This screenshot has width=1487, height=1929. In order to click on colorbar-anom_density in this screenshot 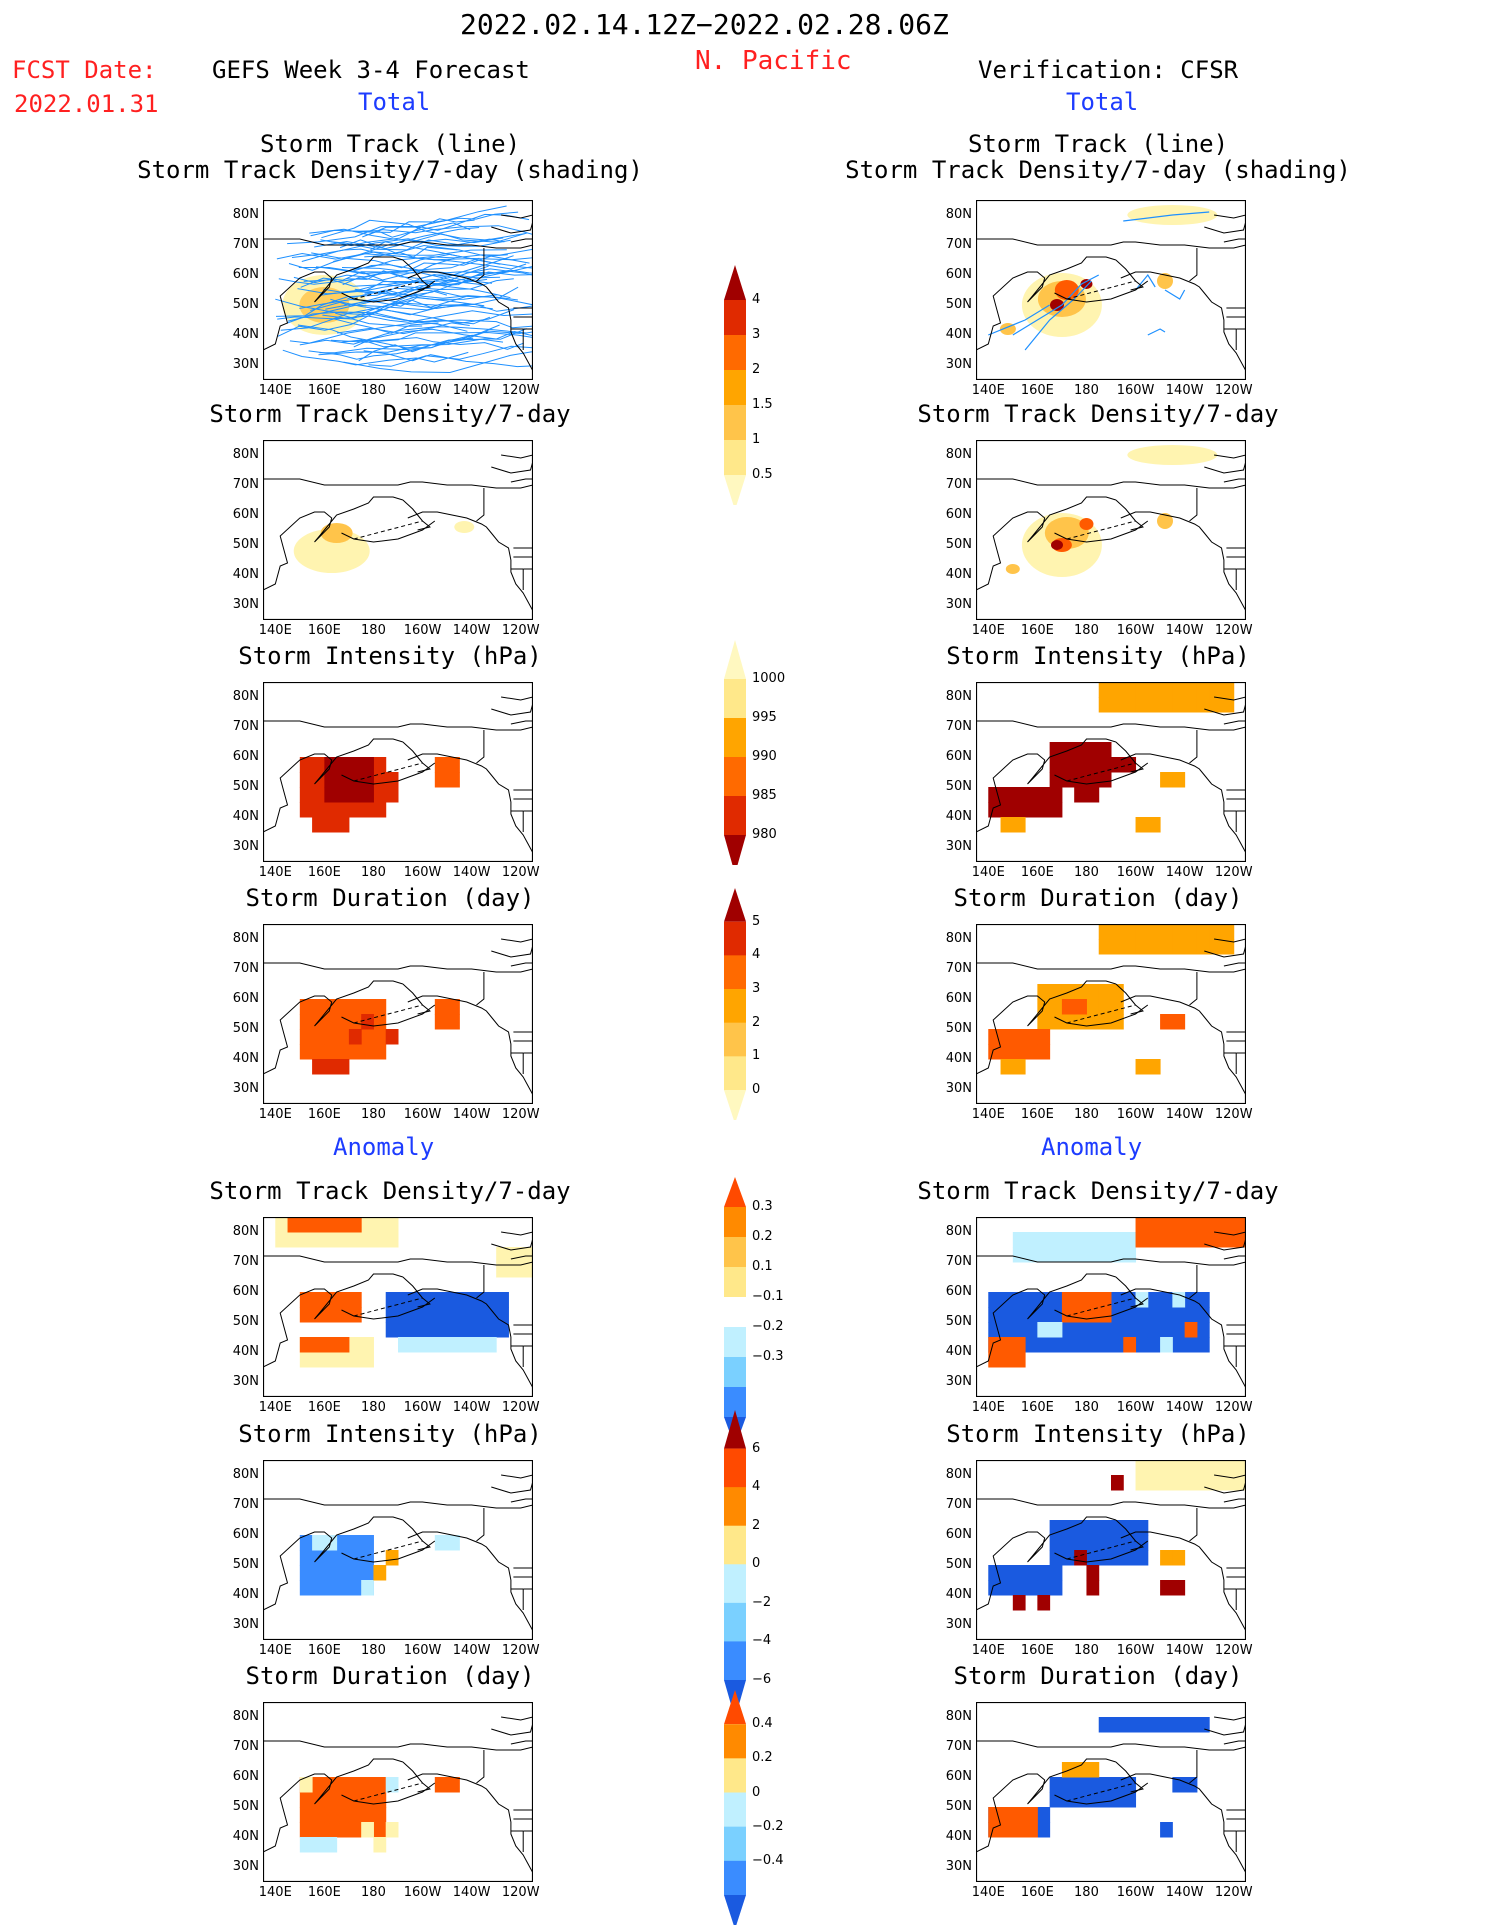, I will do `click(735, 1314)`.